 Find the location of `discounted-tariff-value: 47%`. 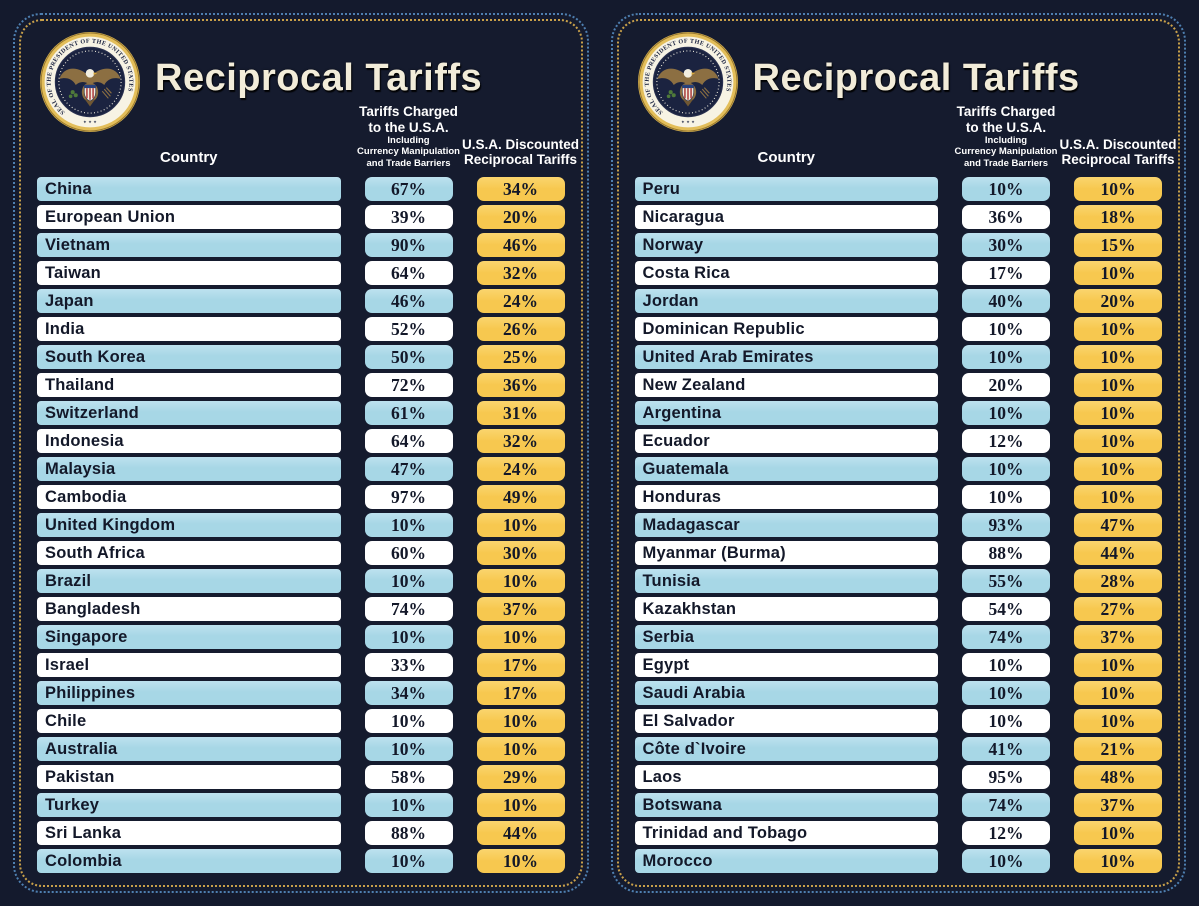

discounted-tariff-value: 47% is located at coordinates (1118, 524).